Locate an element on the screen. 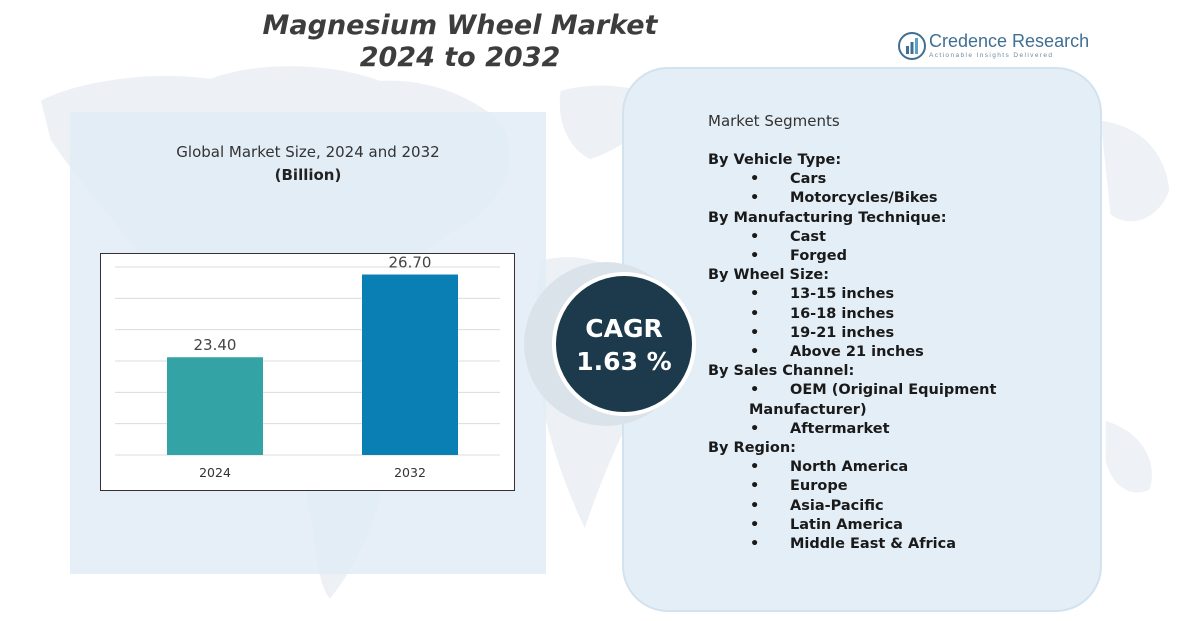  brand-tagline: Actionable Insights Delivered is located at coordinates (991, 55).